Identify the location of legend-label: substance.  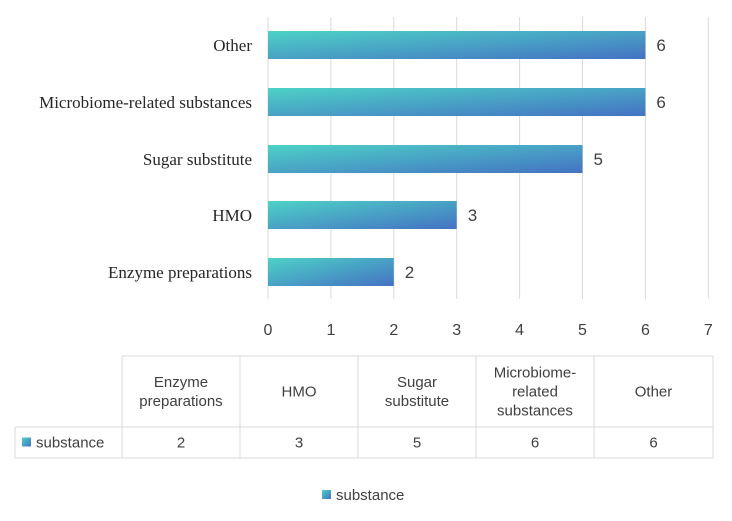
(370, 495).